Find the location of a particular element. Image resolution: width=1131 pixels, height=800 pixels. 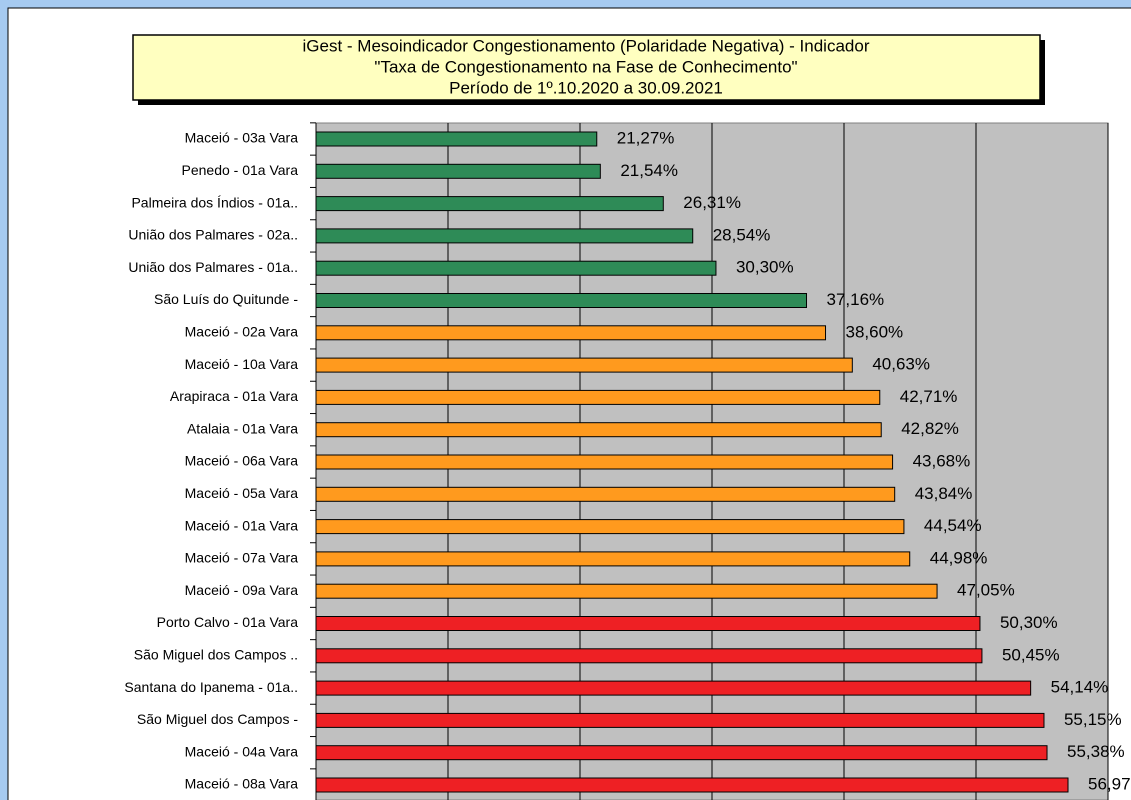

data-label: 42,71% is located at coordinates (929, 396).